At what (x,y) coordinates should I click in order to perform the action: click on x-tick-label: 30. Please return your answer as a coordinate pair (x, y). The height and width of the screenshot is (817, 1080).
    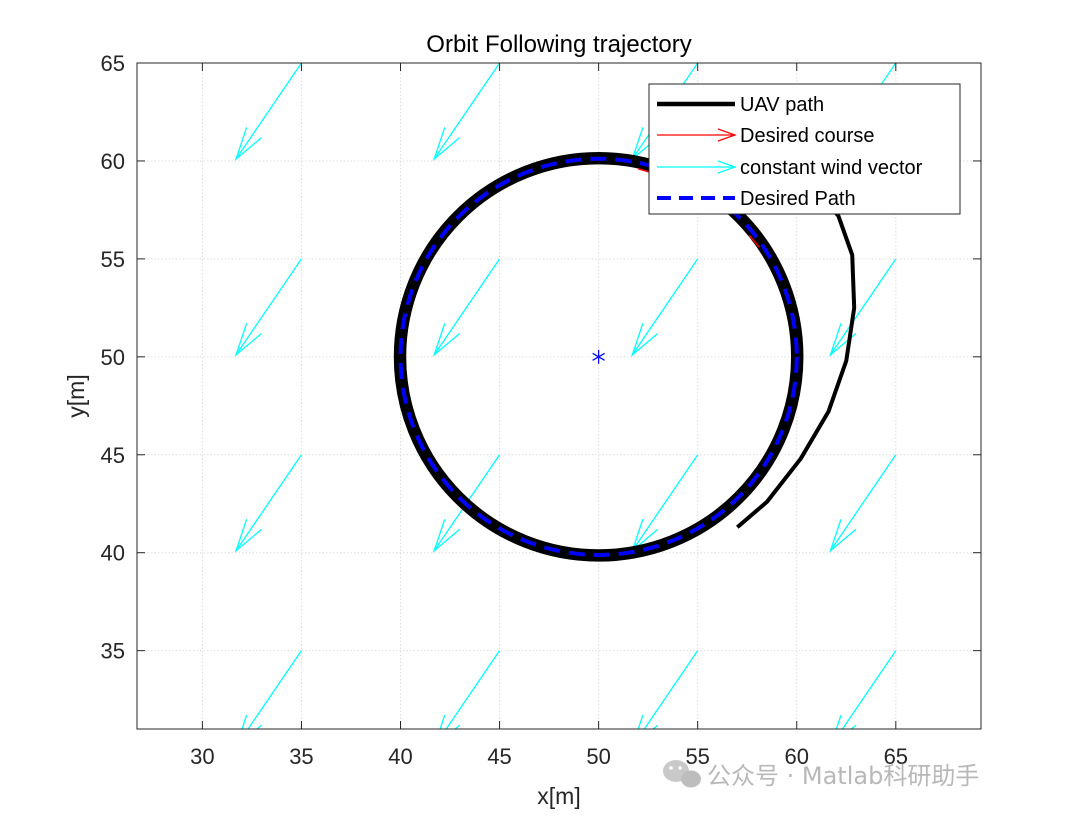
    Looking at the image, I should click on (202, 756).